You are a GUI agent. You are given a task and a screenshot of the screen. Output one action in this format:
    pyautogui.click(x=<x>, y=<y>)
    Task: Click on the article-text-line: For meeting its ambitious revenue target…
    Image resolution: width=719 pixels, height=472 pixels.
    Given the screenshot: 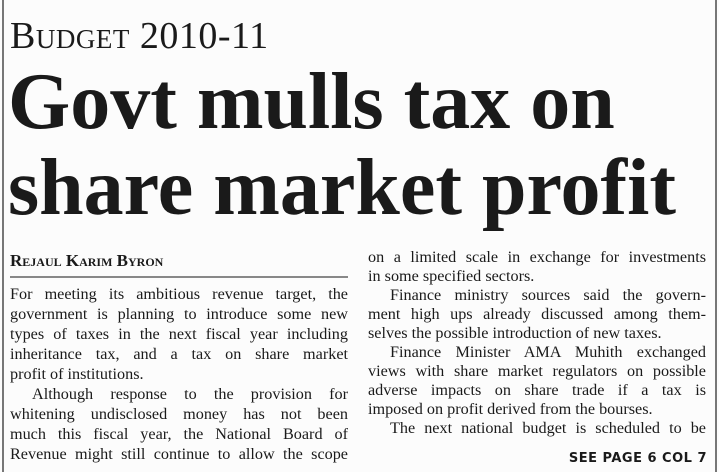 What is the action you would take?
    pyautogui.click(x=179, y=294)
    